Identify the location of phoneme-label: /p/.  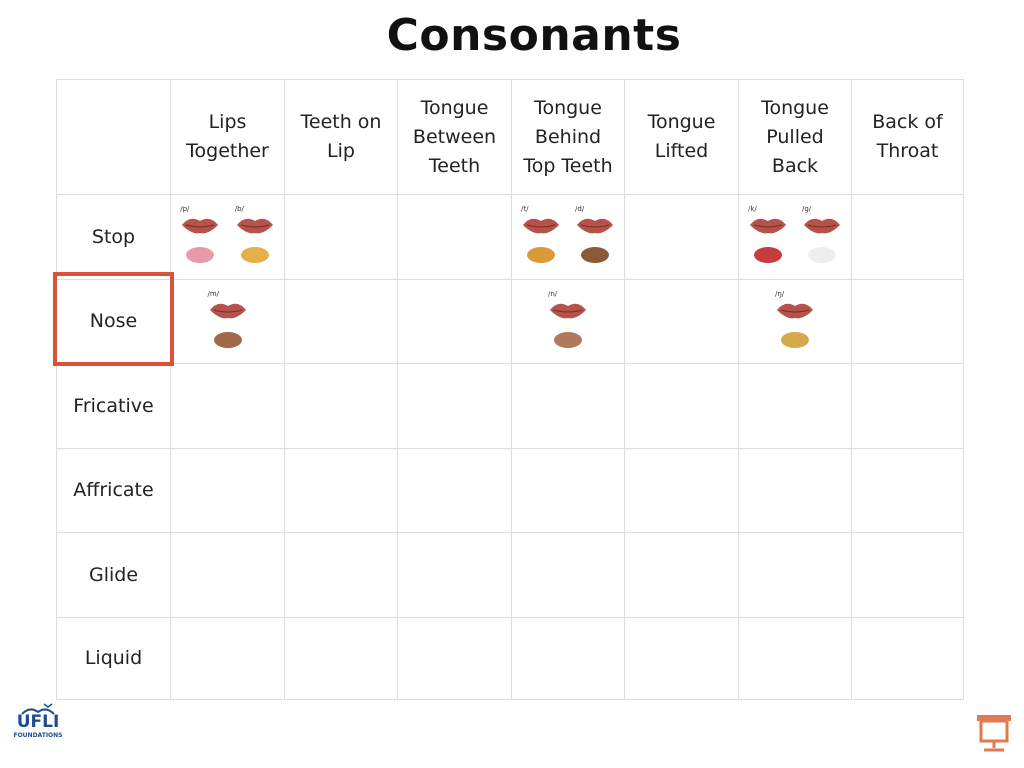
(185, 209).